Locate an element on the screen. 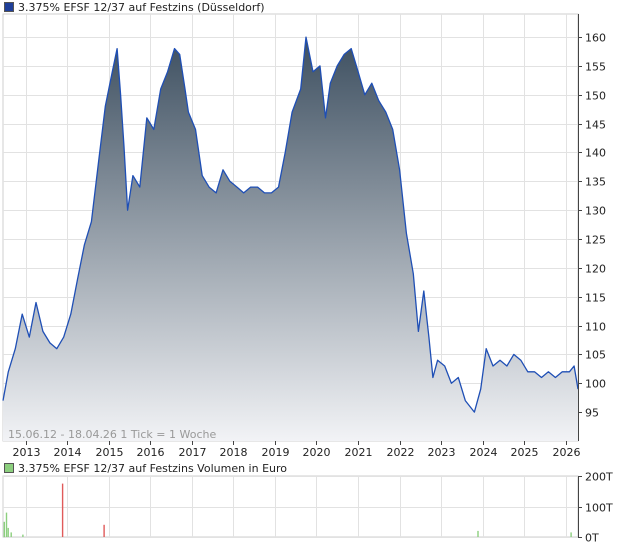 The height and width of the screenshot is (546, 620). price-legend-swatch is located at coordinates (9, 7).